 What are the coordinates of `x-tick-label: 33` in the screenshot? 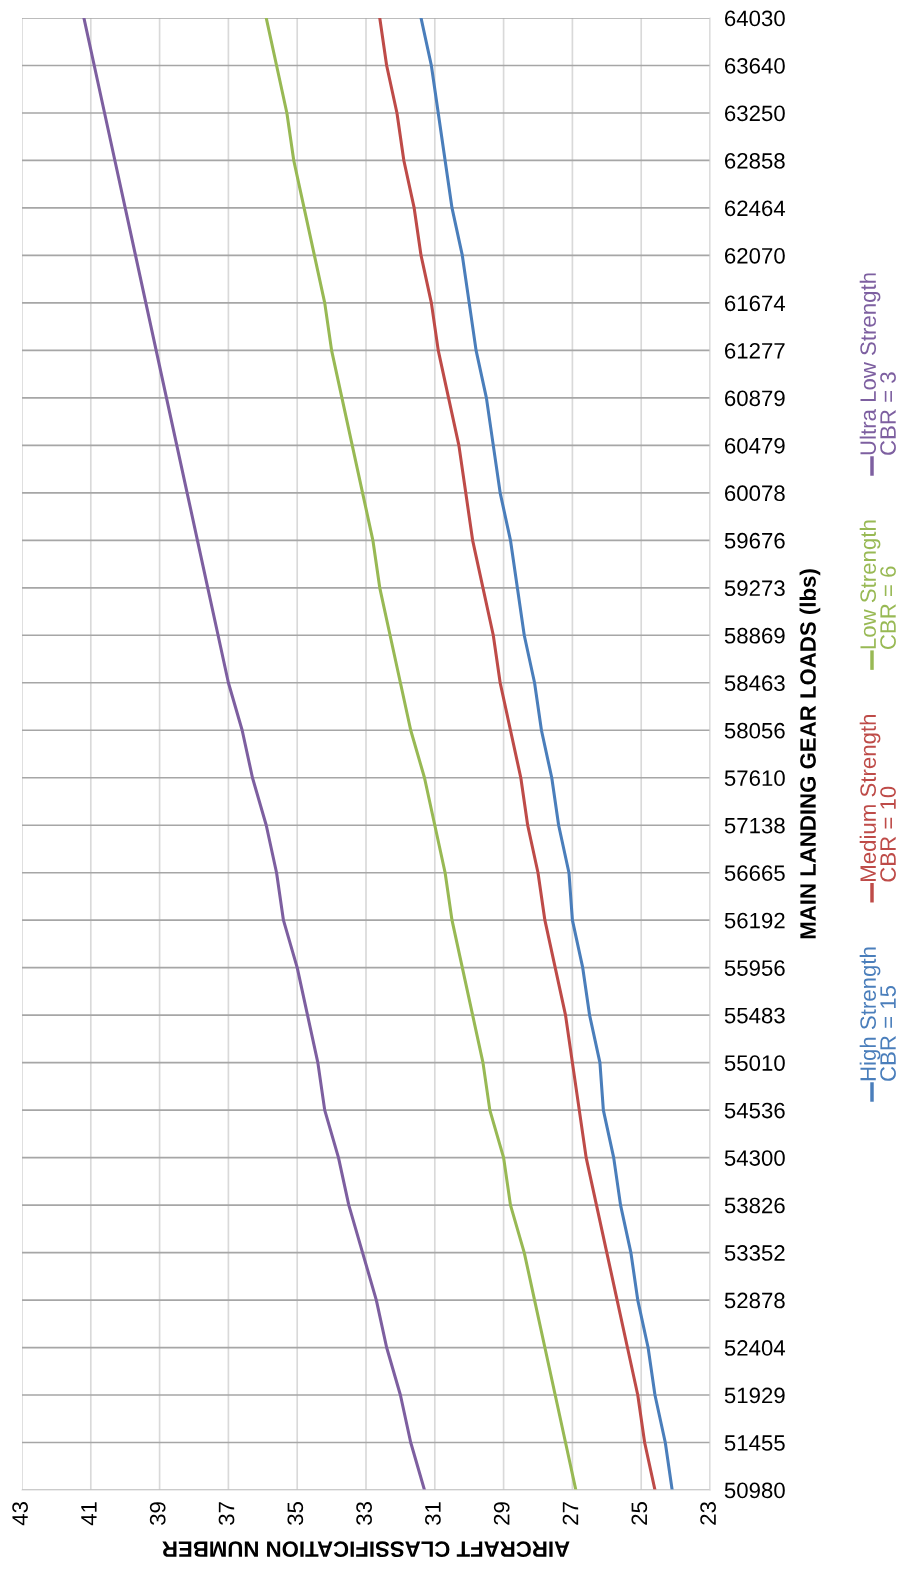 It's located at (364, 1513).